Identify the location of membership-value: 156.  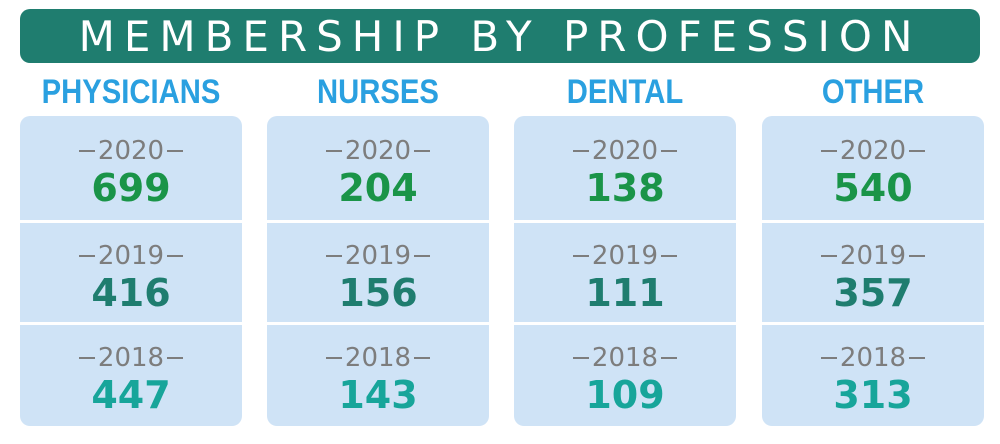
(378, 293).